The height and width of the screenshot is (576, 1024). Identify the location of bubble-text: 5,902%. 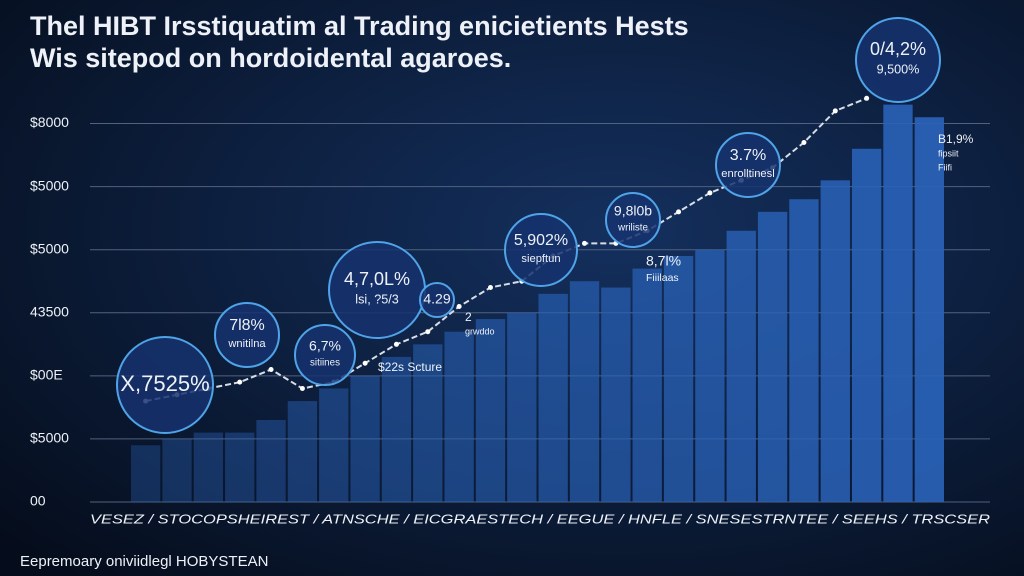
(541, 240).